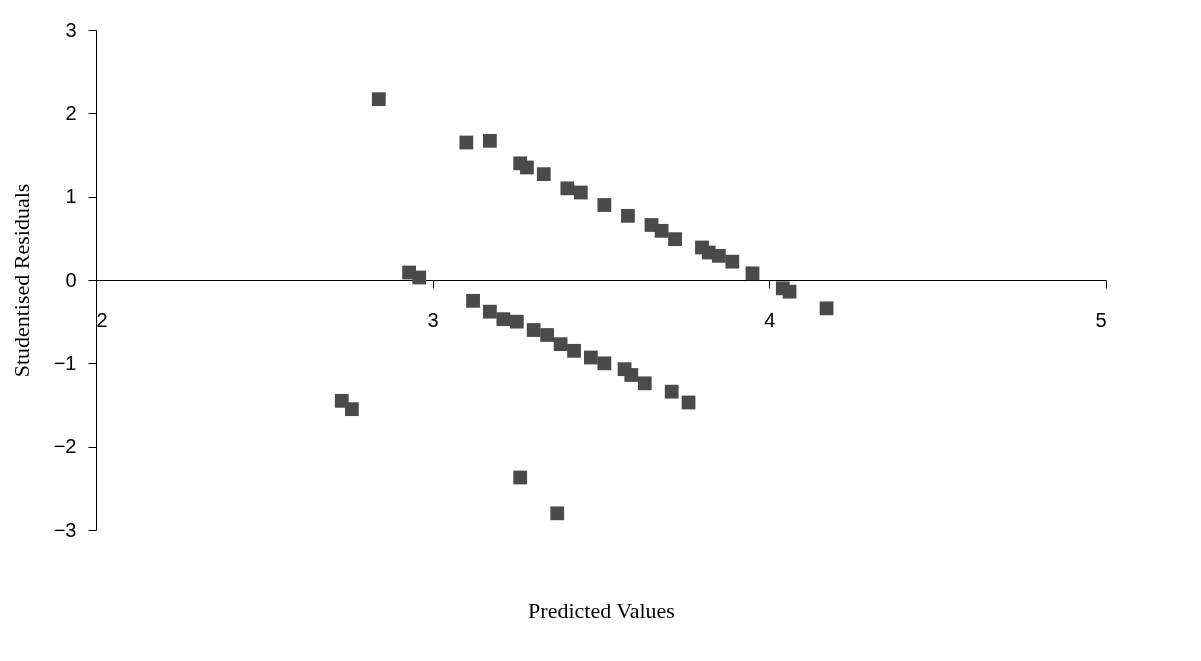  I want to click on y-tick-label: −2, so click(65, 446).